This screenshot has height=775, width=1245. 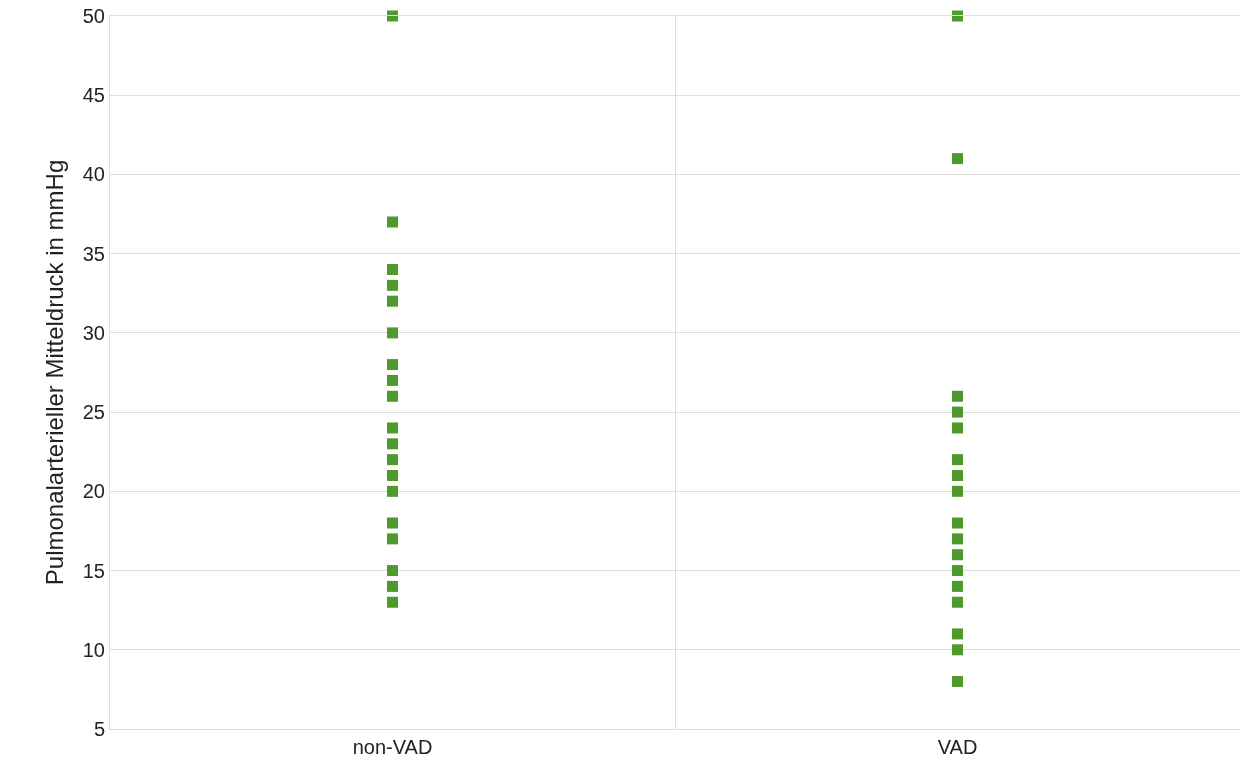 I want to click on y-tick-label: 40, so click(x=93, y=174).